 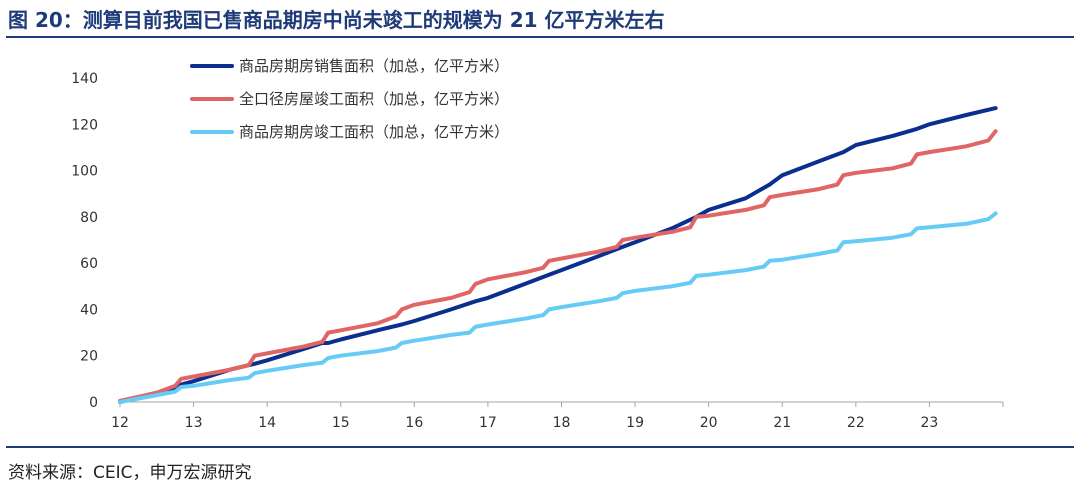 What do you see at coordinates (89, 218) in the screenshot?
I see `y-tick-label: 80` at bounding box center [89, 218].